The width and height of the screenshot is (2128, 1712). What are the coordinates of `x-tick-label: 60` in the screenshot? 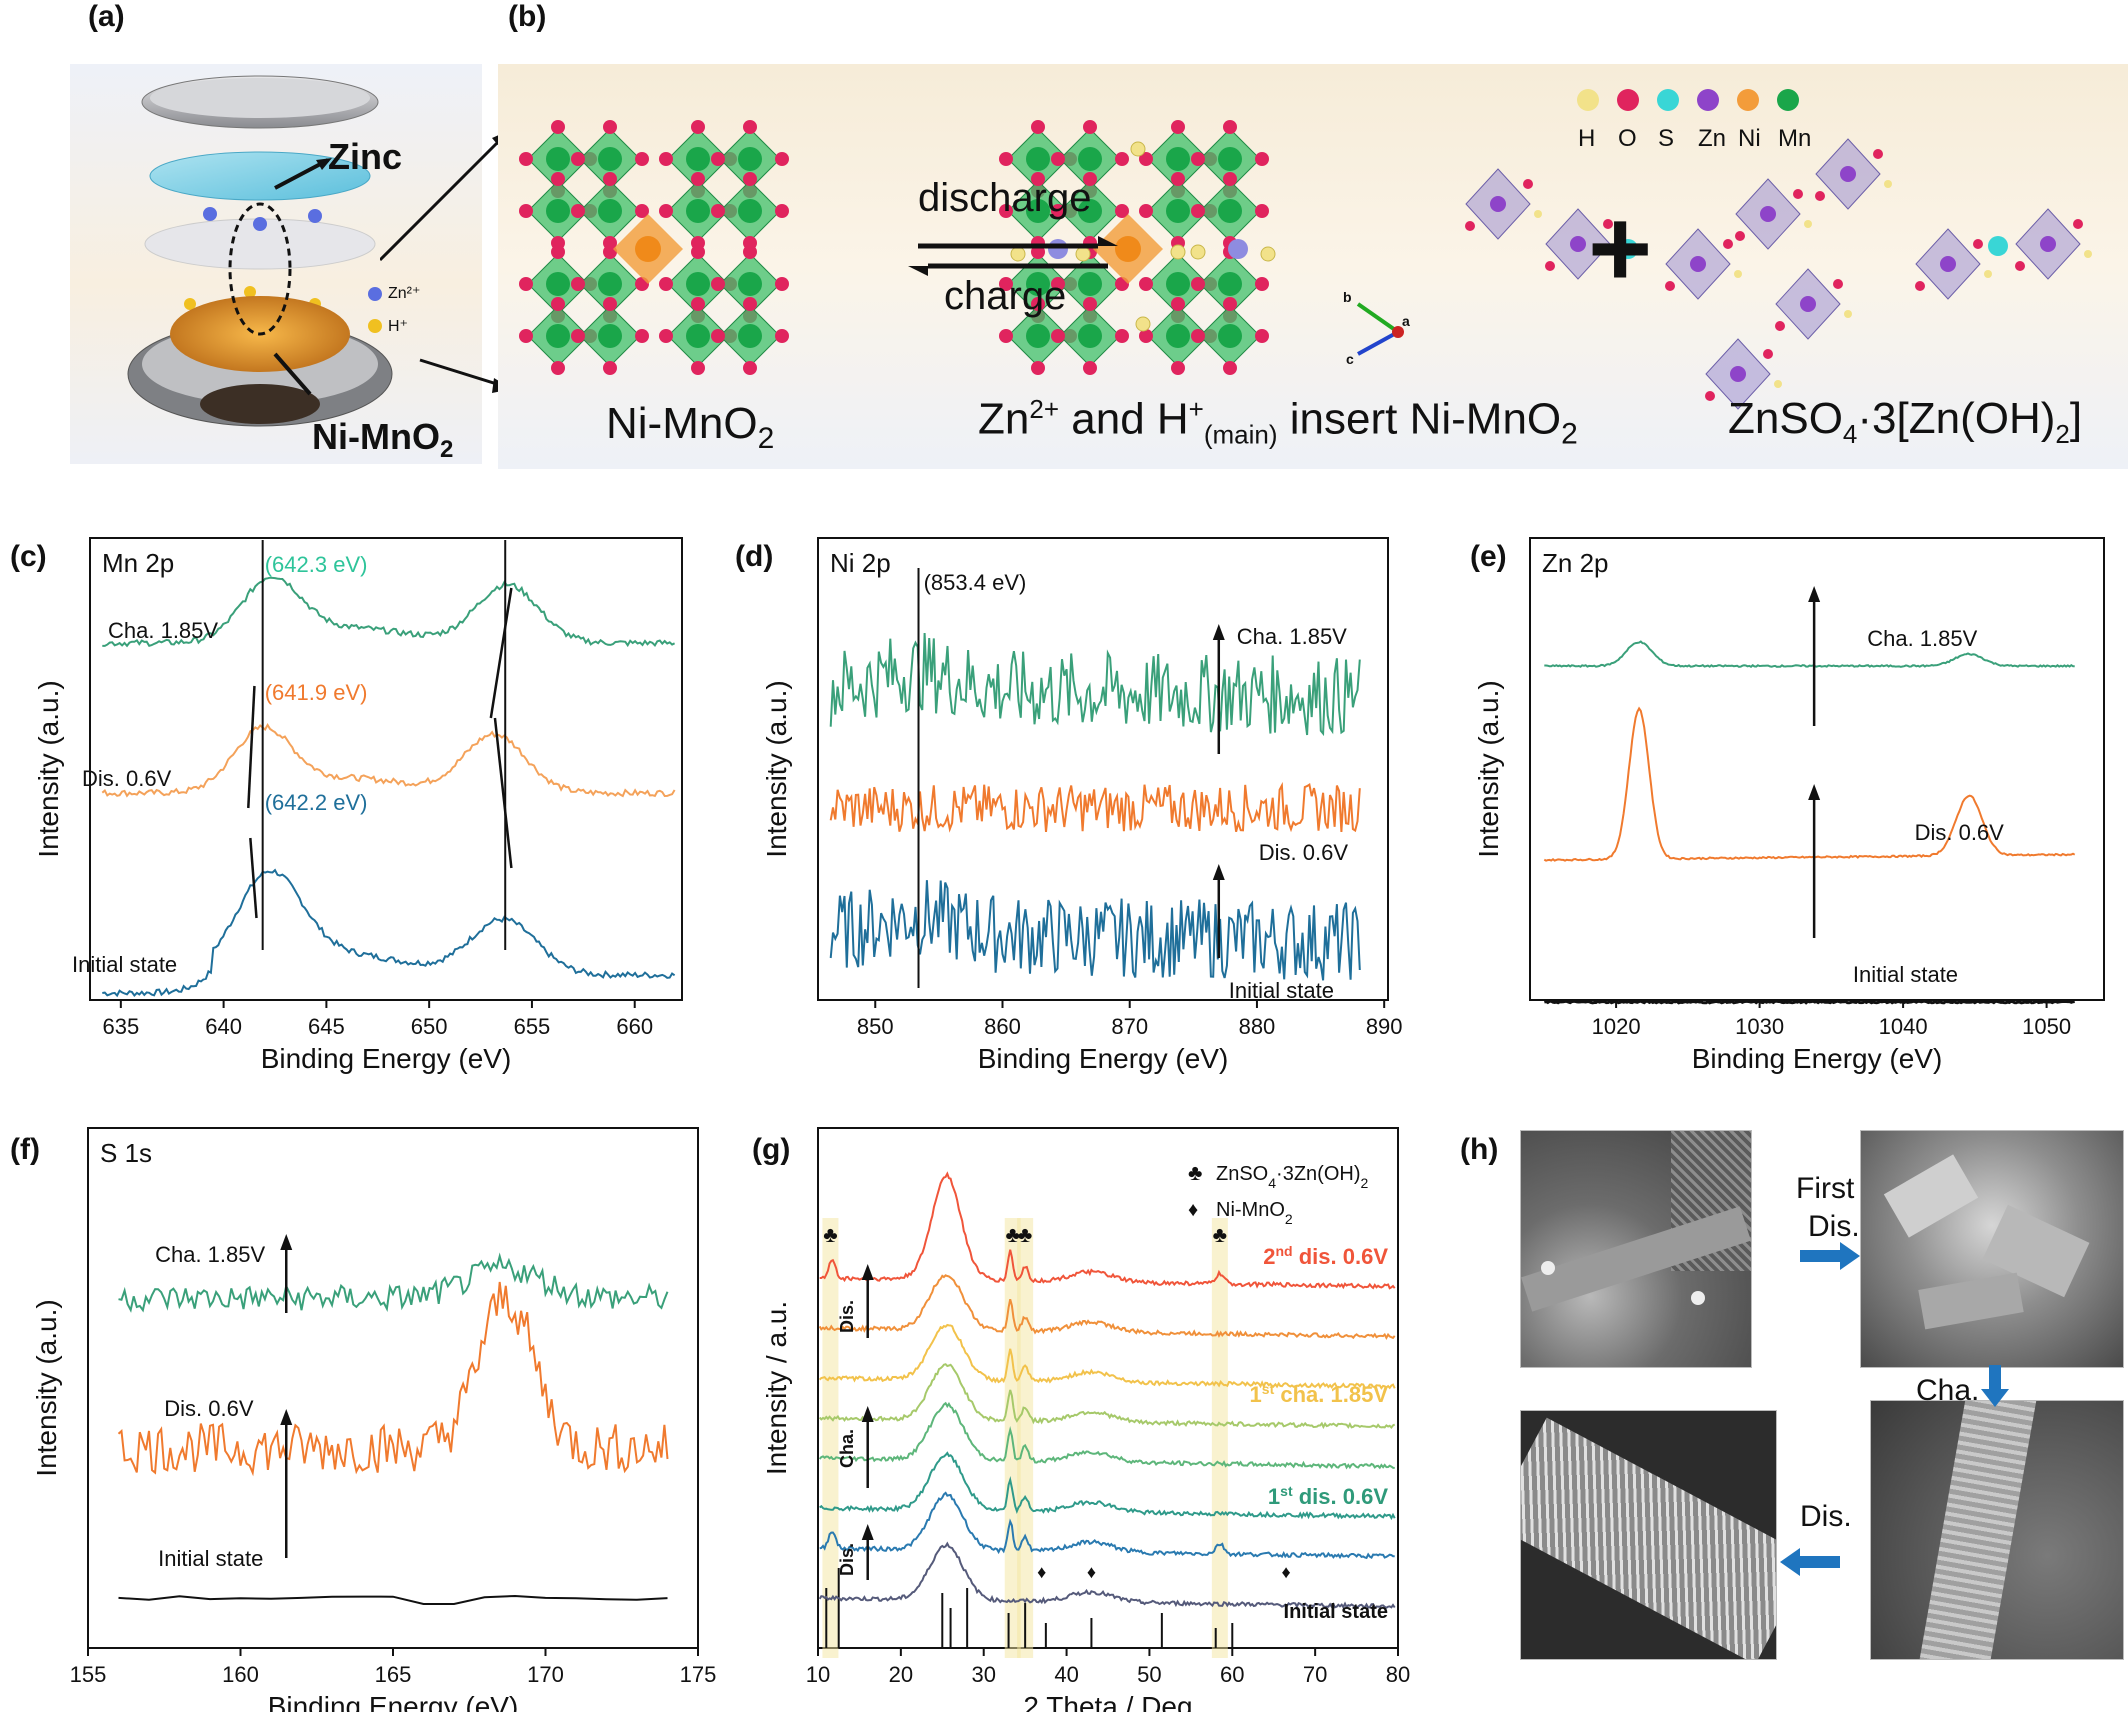 It's located at (1232, 1674).